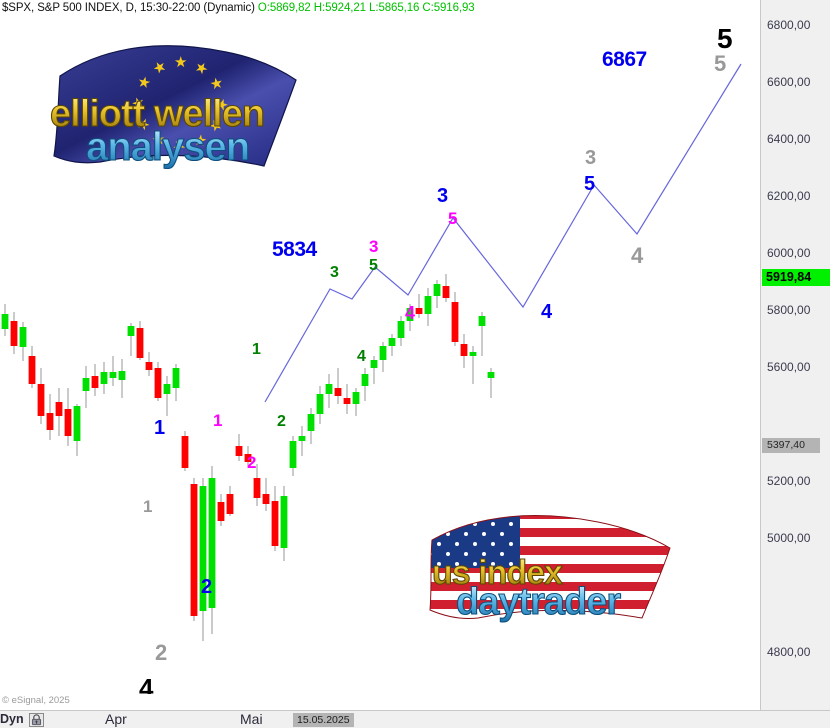 The height and width of the screenshot is (728, 830). What do you see at coordinates (294, 249) in the screenshot?
I see `price-target-5834: 5834` at bounding box center [294, 249].